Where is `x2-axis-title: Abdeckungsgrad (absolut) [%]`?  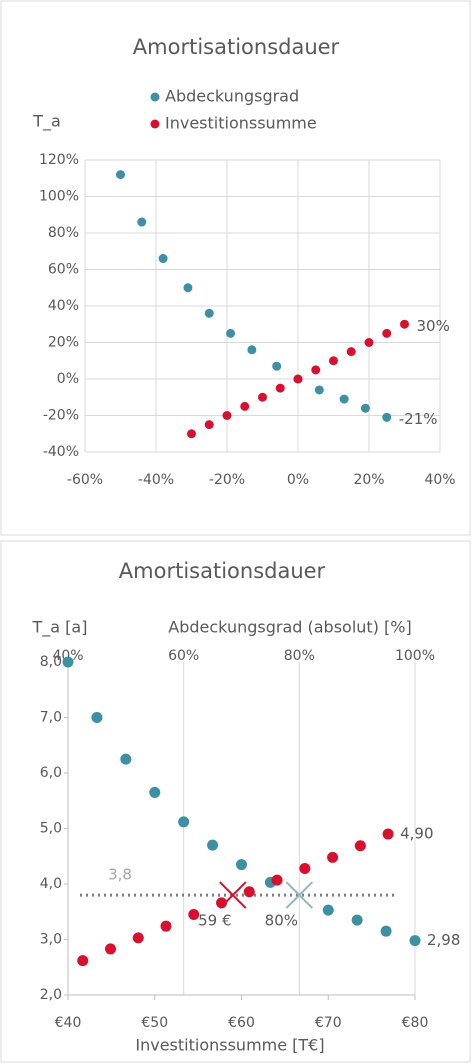
x2-axis-title: Abdeckungsgrad (absolut) [%] is located at coordinates (289, 627).